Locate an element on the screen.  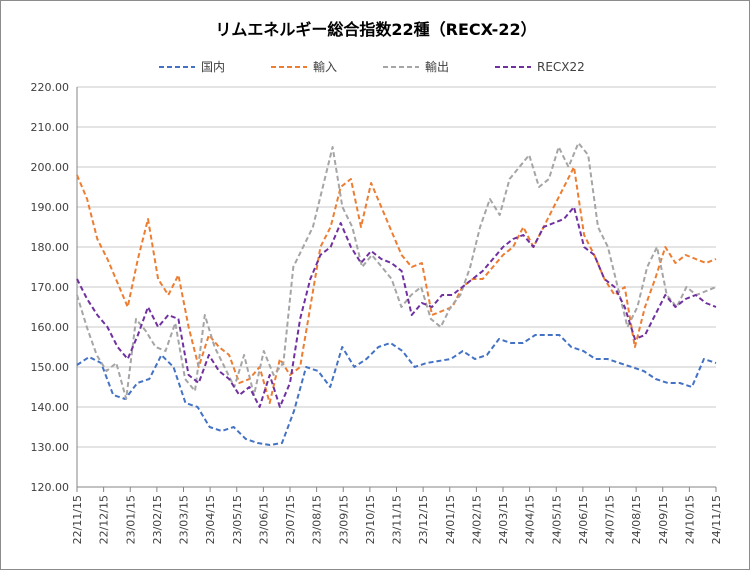
x-tick-label: 24/06/15 is located at coordinates (583, 519).